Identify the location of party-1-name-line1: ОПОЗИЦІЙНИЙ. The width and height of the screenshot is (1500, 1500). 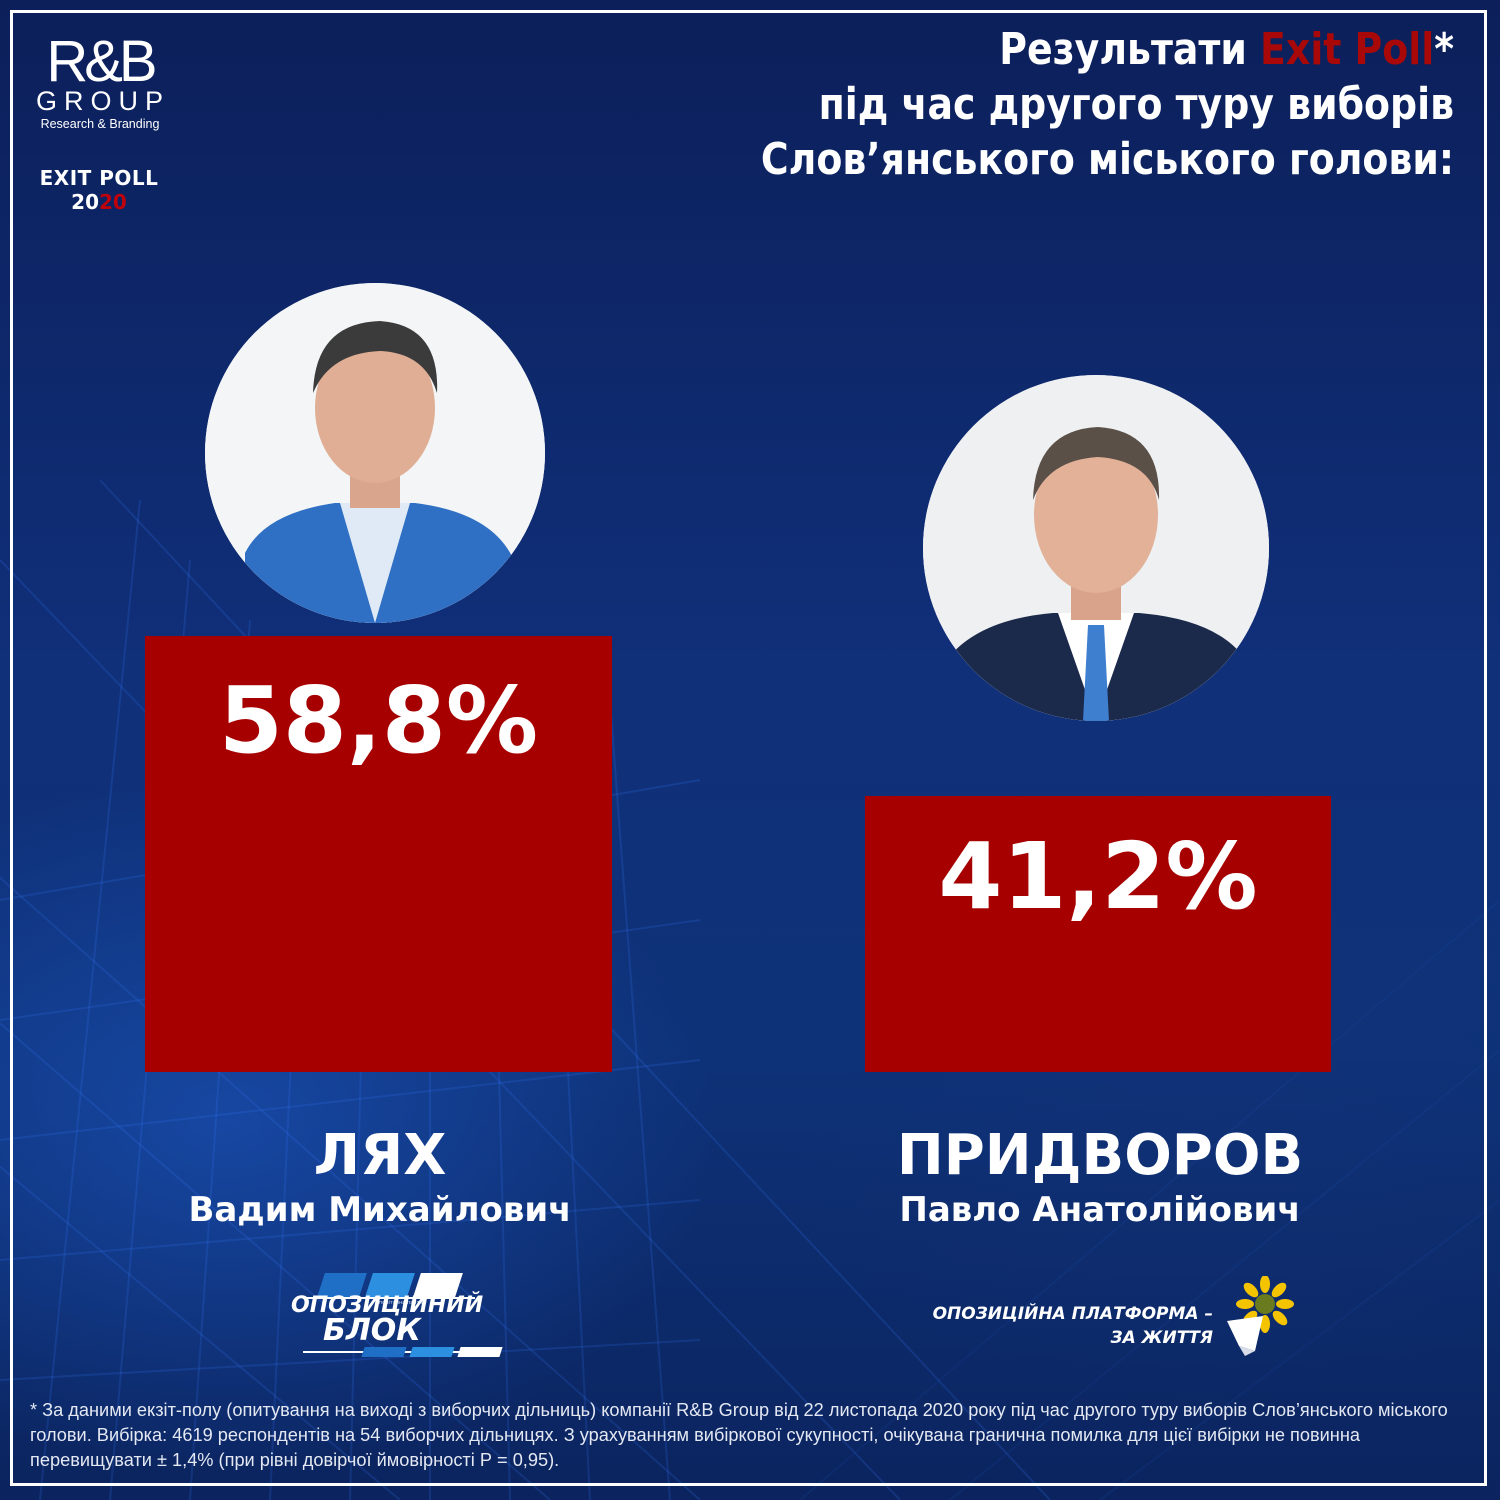
(387, 1305).